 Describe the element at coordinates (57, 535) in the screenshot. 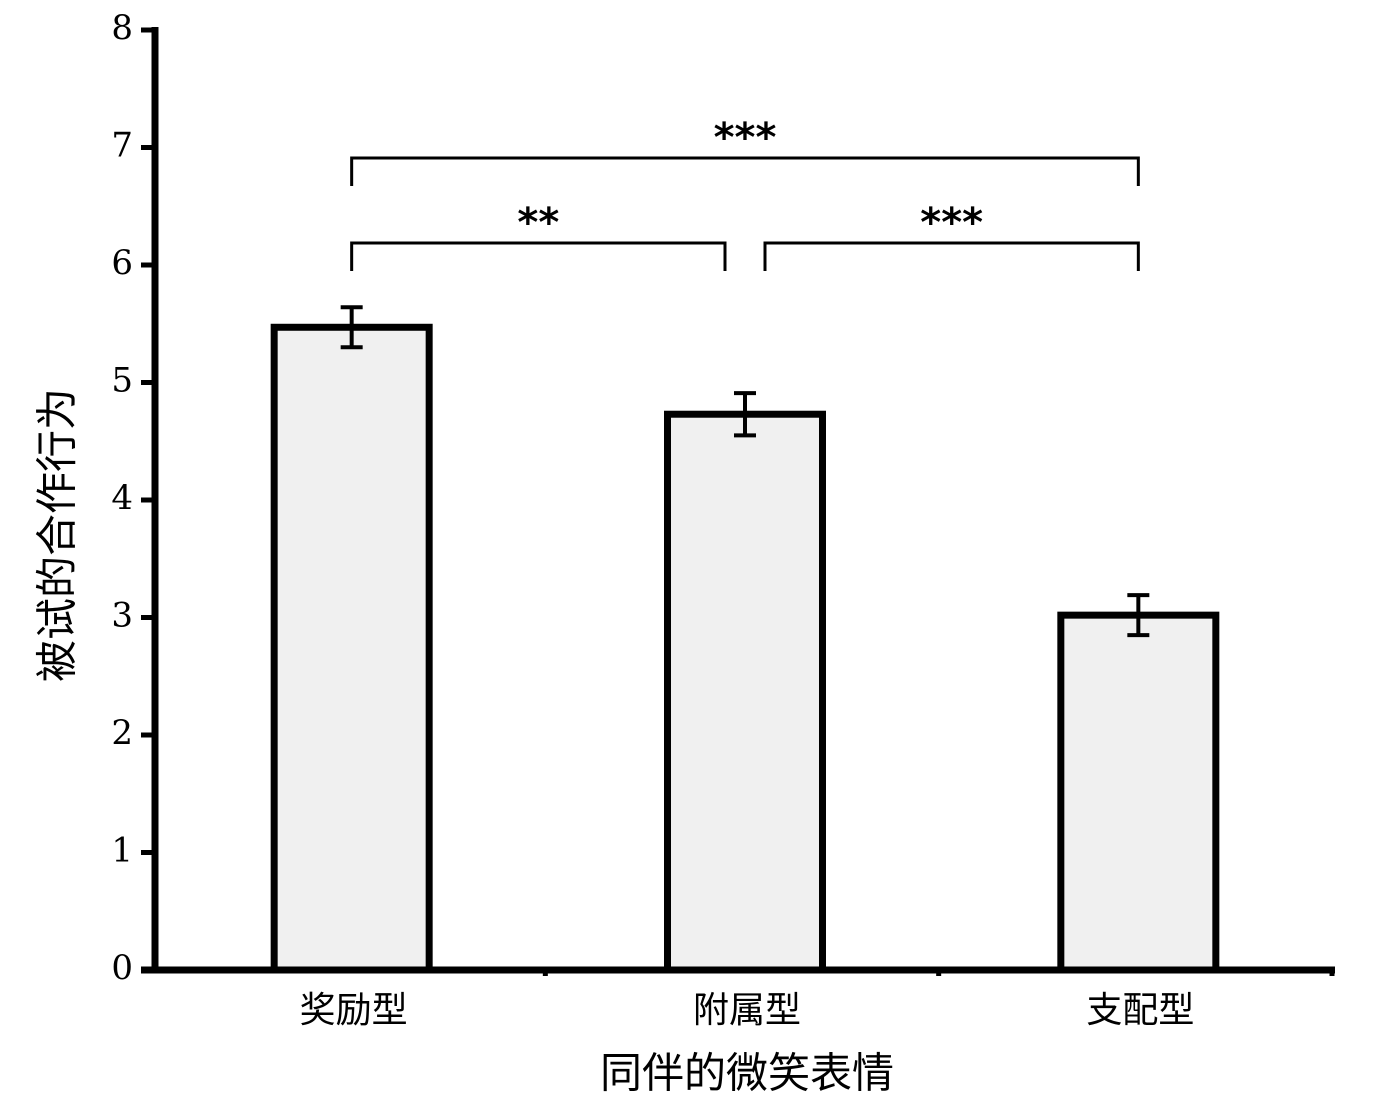

I see `y-axis-title: 被试的合作行为` at that location.